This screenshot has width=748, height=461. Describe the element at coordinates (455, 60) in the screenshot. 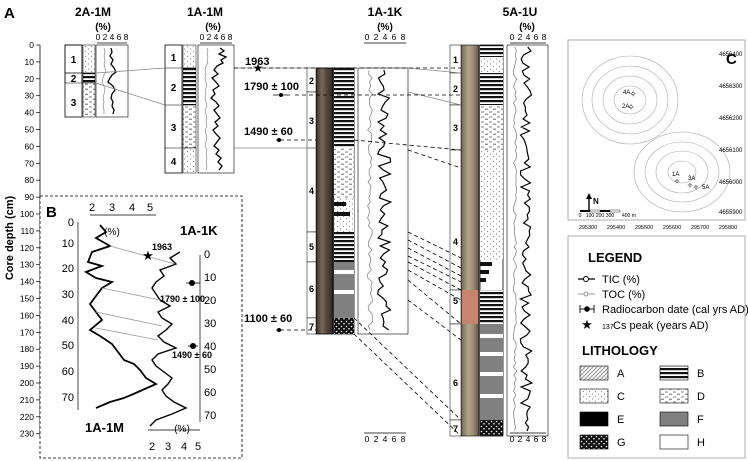

I see `unit-label: 1` at that location.